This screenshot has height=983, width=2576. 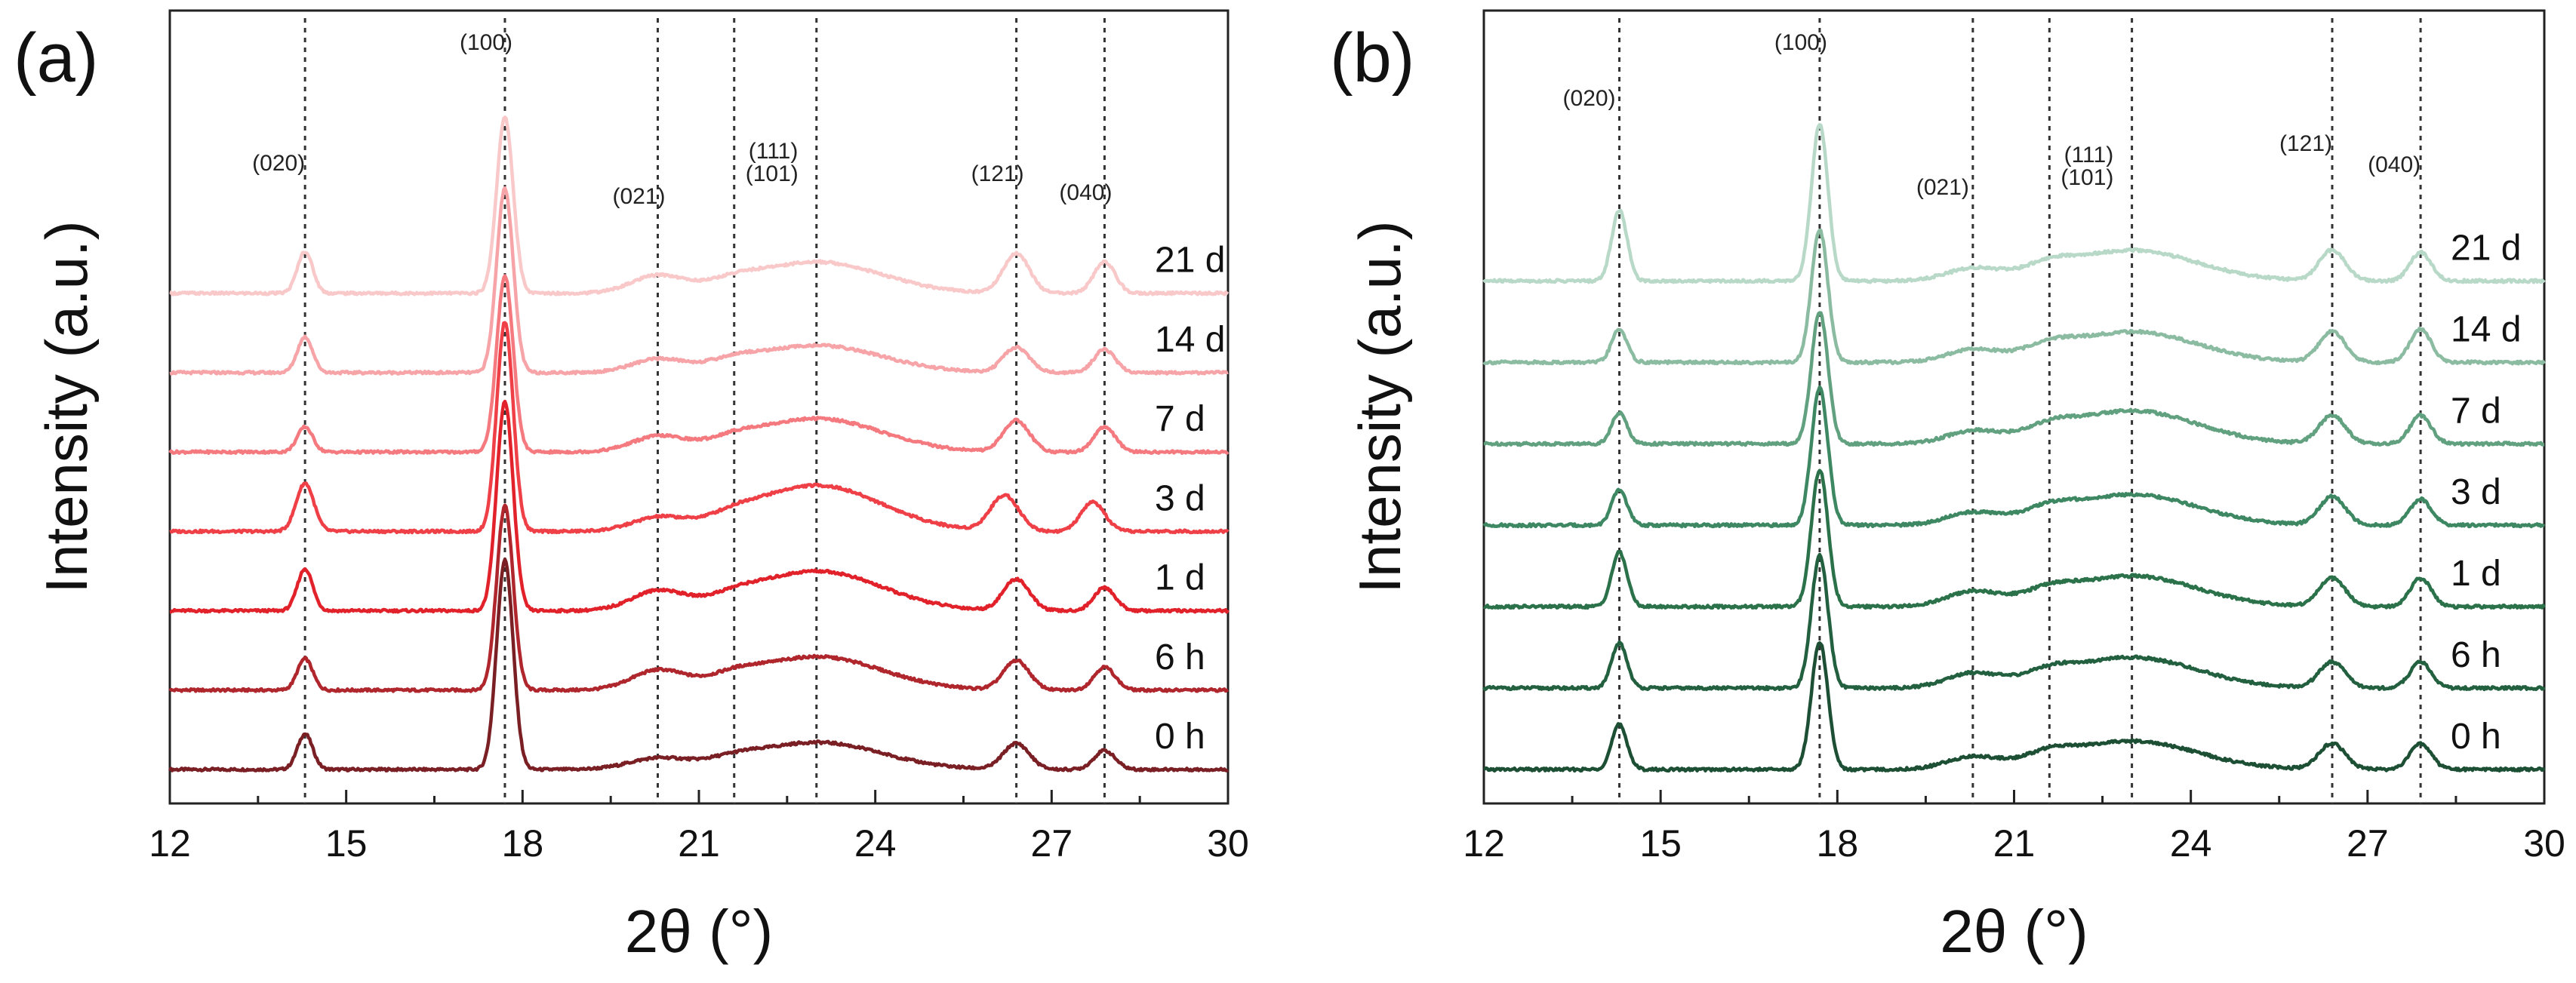 What do you see at coordinates (56, 58) in the screenshot?
I see `panel-label: (a)` at bounding box center [56, 58].